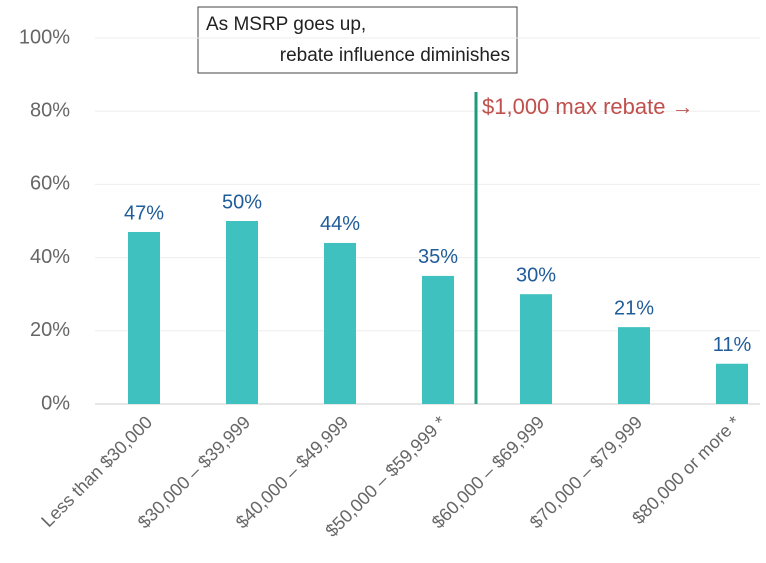  Describe the element at coordinates (50, 330) in the screenshot. I see `y-tick-label: 20%` at that location.